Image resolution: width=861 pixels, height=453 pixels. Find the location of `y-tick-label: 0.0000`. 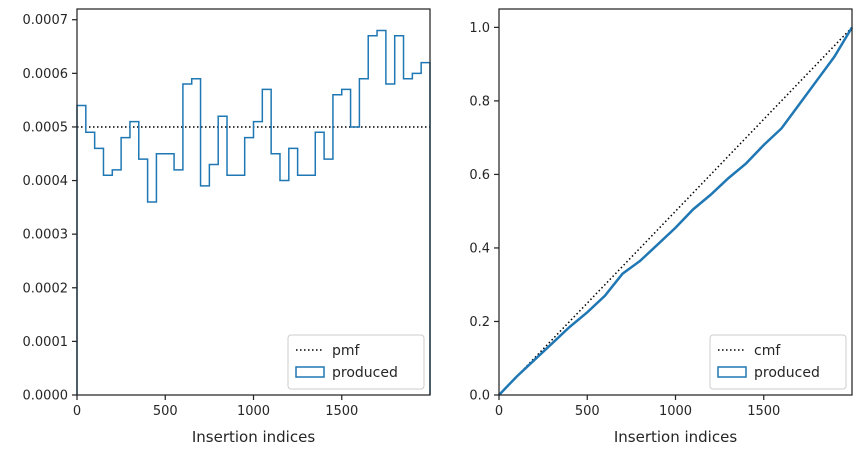

y-tick-label: 0.0000 is located at coordinates (46, 396).